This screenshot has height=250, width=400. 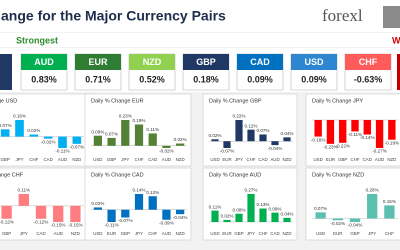 What do you see at coordinates (48, 141) in the screenshot?
I see `value-label: -0.02%` at bounding box center [48, 141].